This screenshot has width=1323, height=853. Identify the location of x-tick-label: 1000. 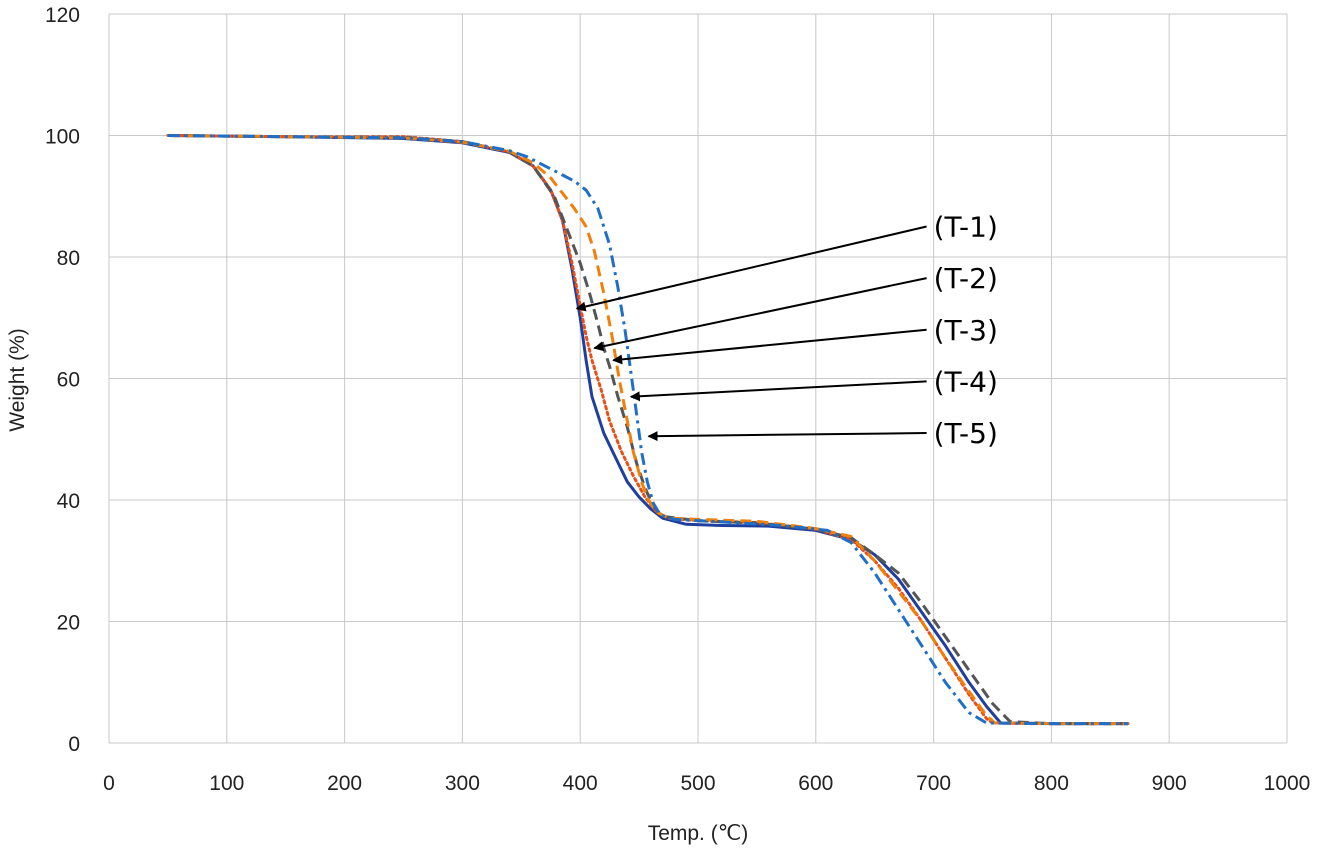
(1287, 783).